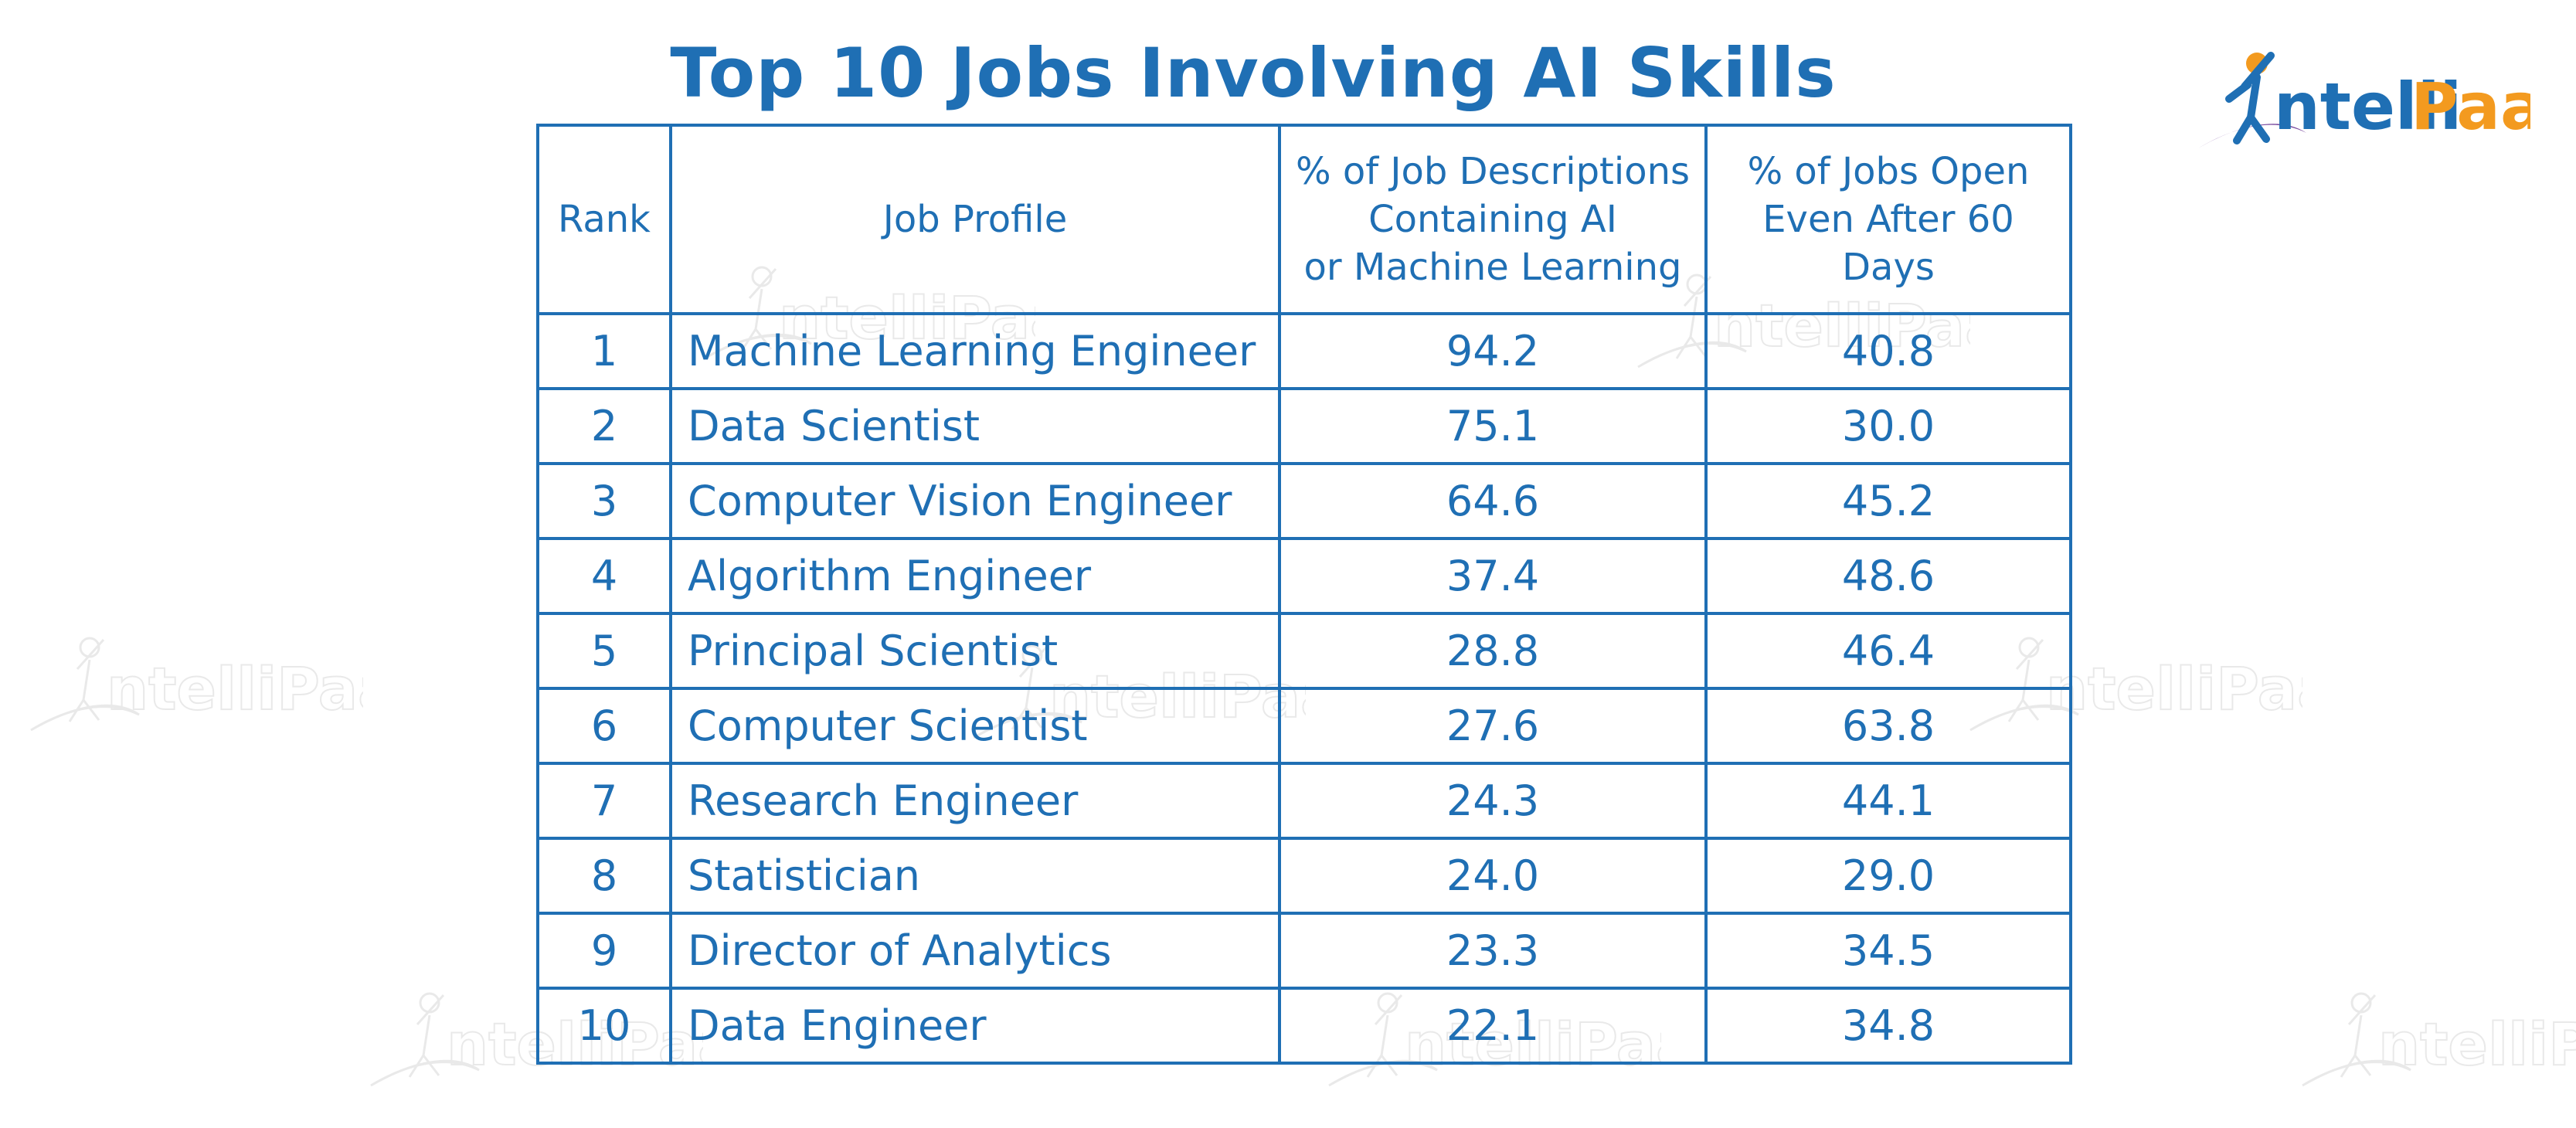 This screenshot has width=2576, height=1128. I want to click on job-profile-cell: Computer Scientist, so click(975, 726).